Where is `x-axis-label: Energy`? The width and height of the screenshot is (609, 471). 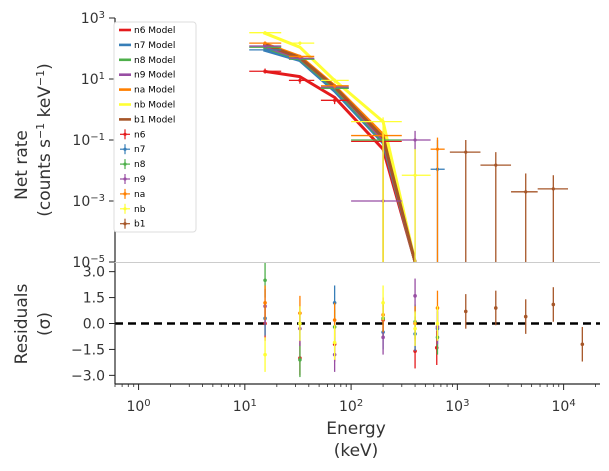
x-axis-label: Energy is located at coordinates (356, 429).